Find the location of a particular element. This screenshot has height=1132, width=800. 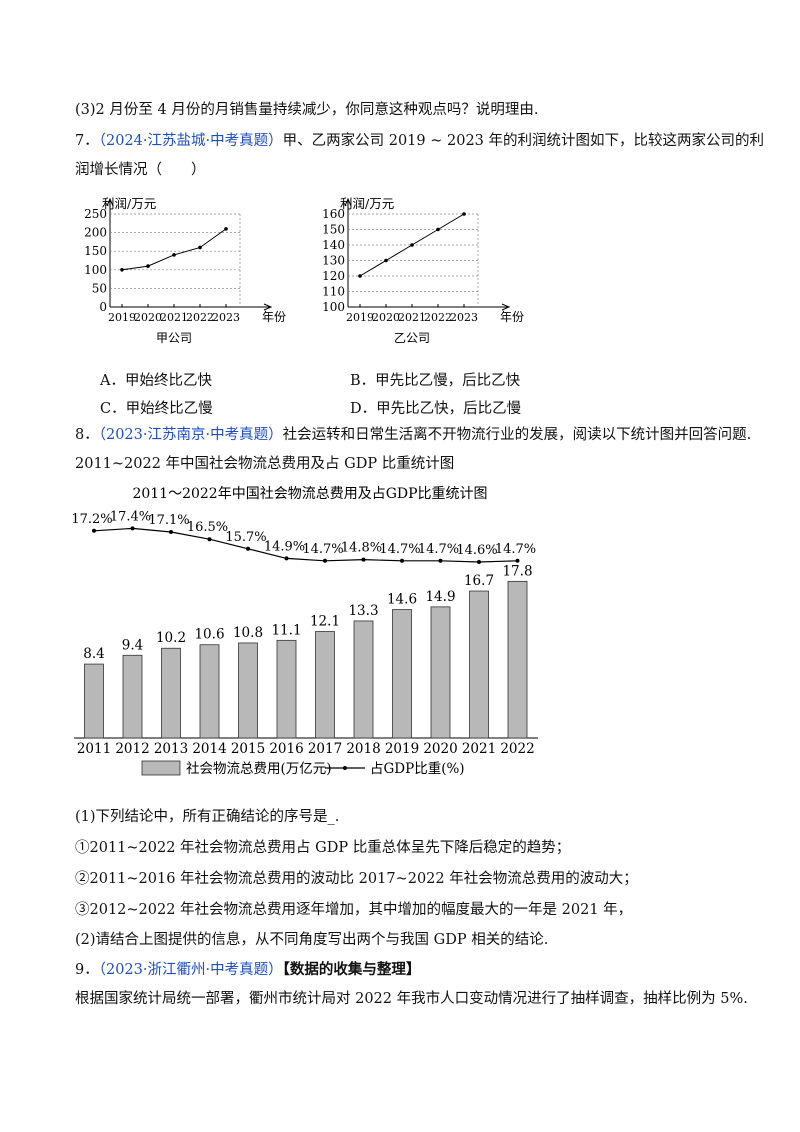

yi-point is located at coordinates (386, 260).